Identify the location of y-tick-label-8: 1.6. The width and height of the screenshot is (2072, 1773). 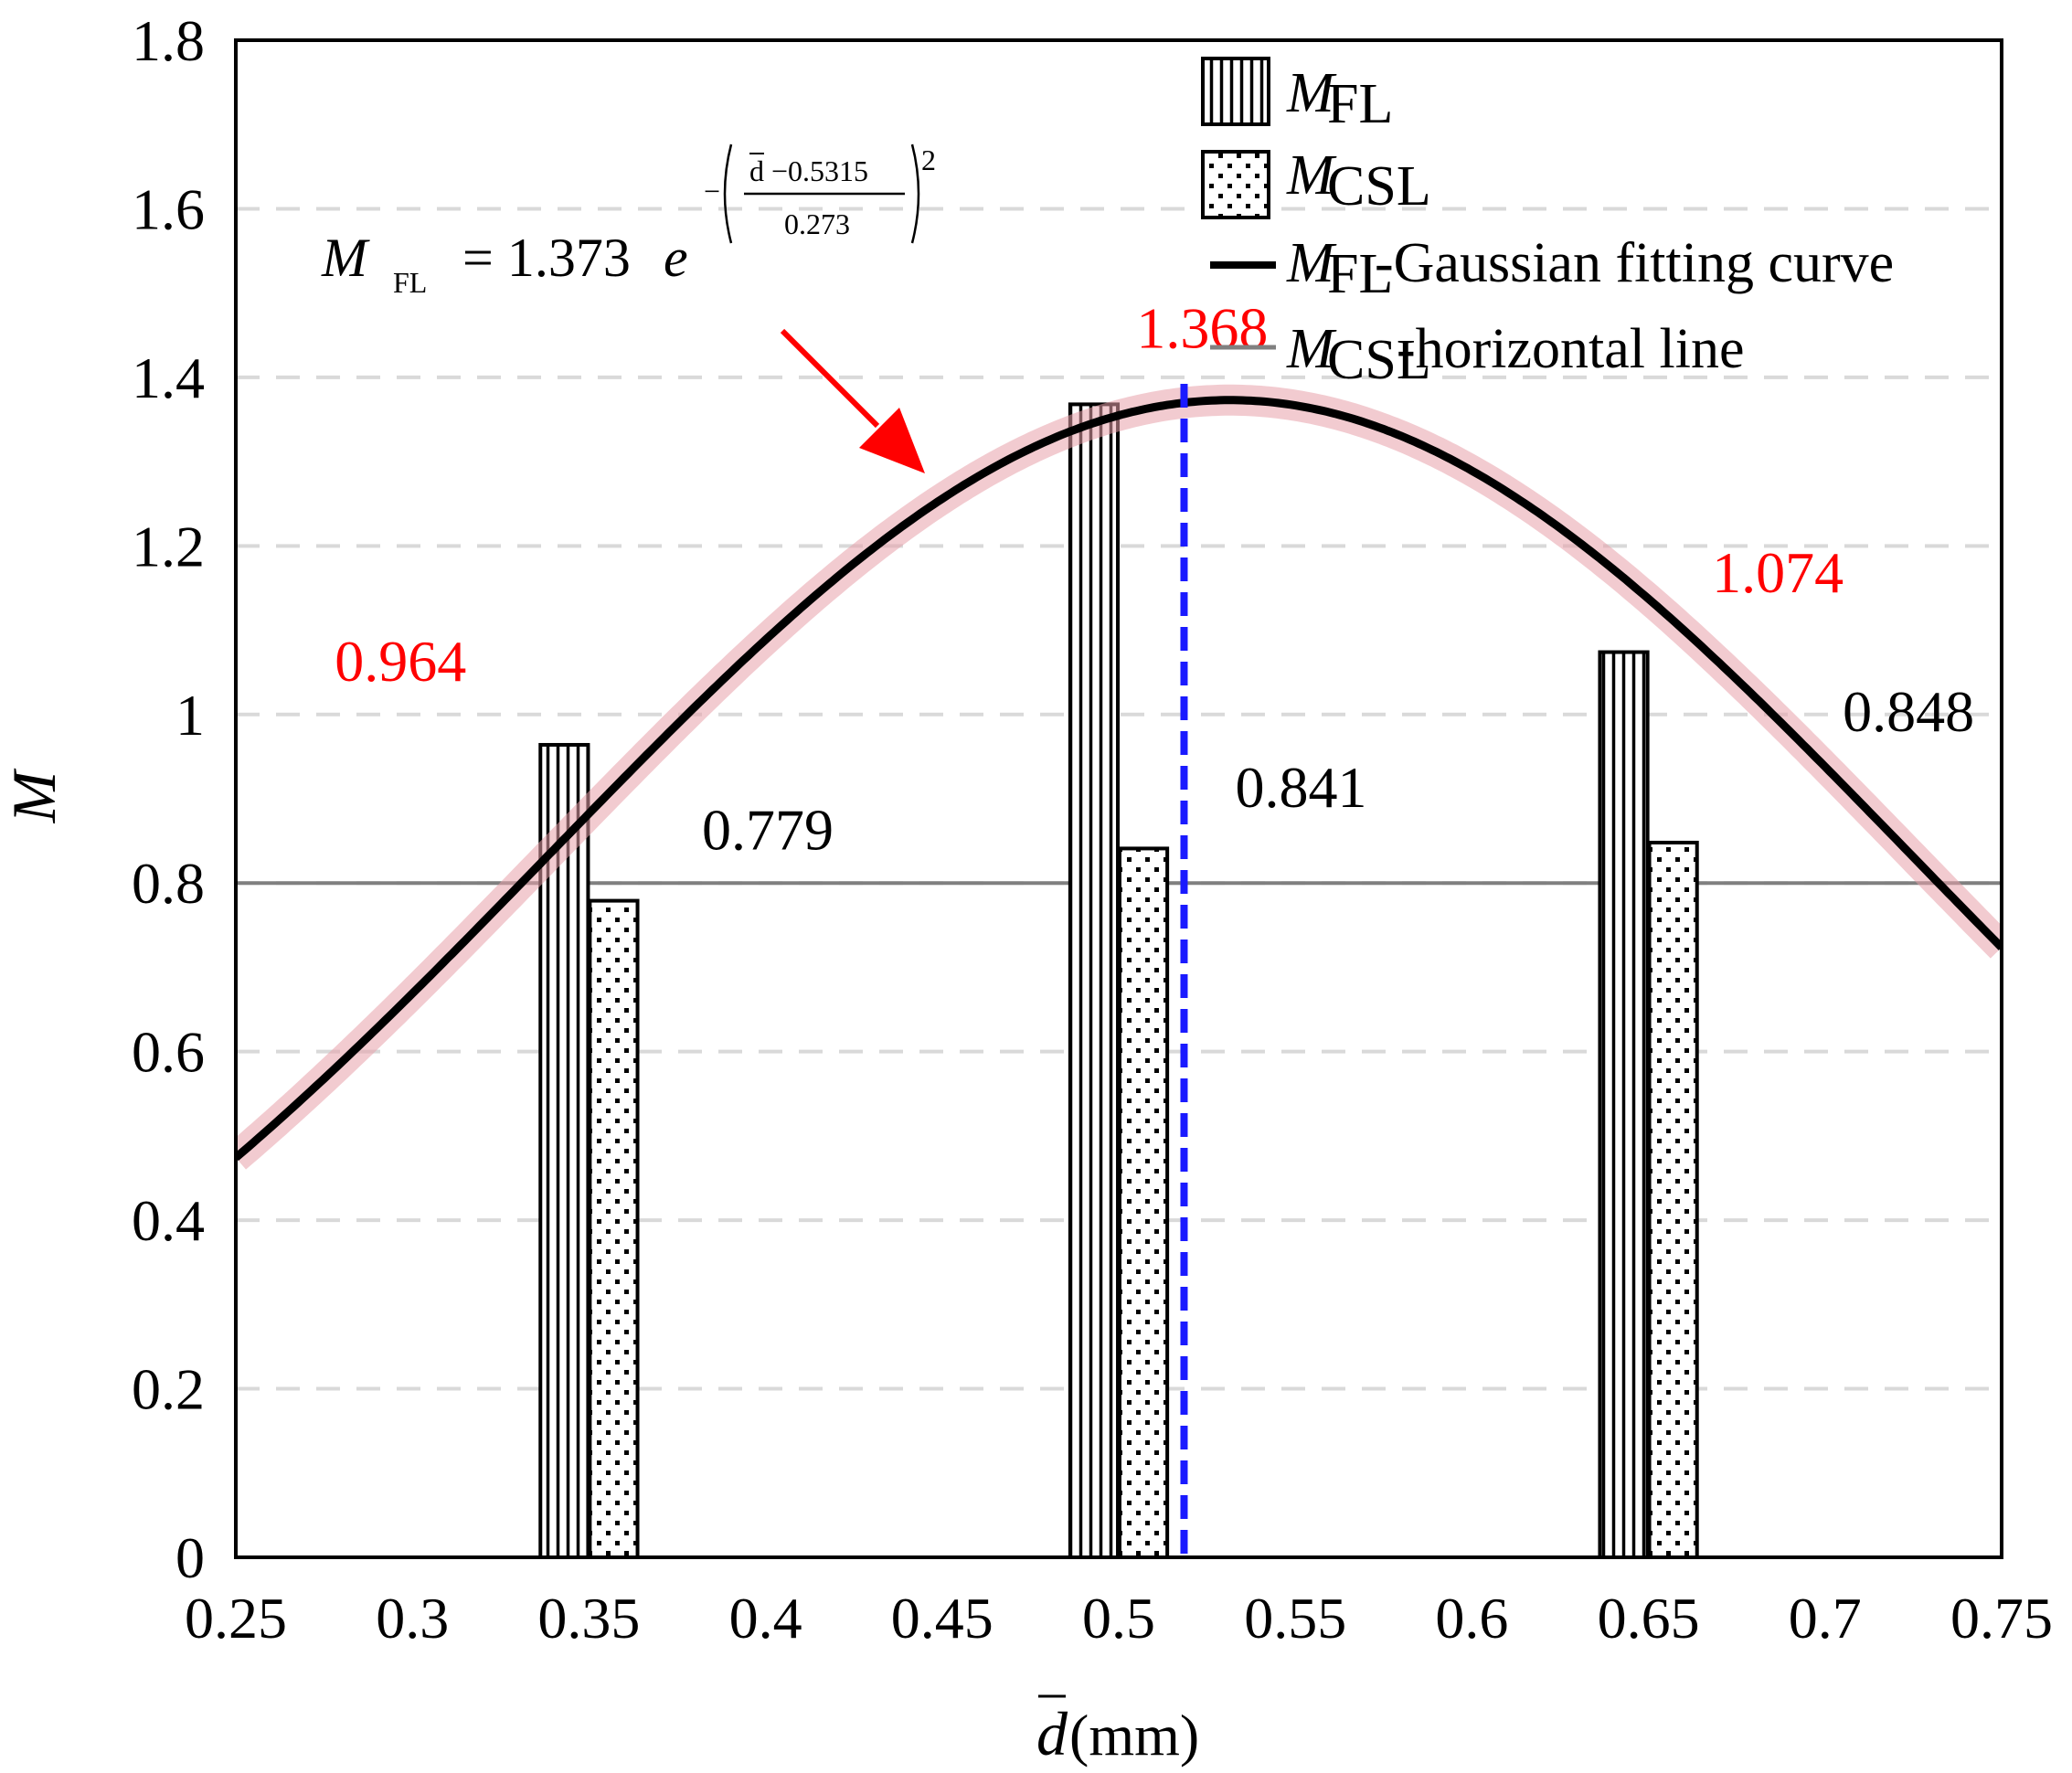
(168, 208).